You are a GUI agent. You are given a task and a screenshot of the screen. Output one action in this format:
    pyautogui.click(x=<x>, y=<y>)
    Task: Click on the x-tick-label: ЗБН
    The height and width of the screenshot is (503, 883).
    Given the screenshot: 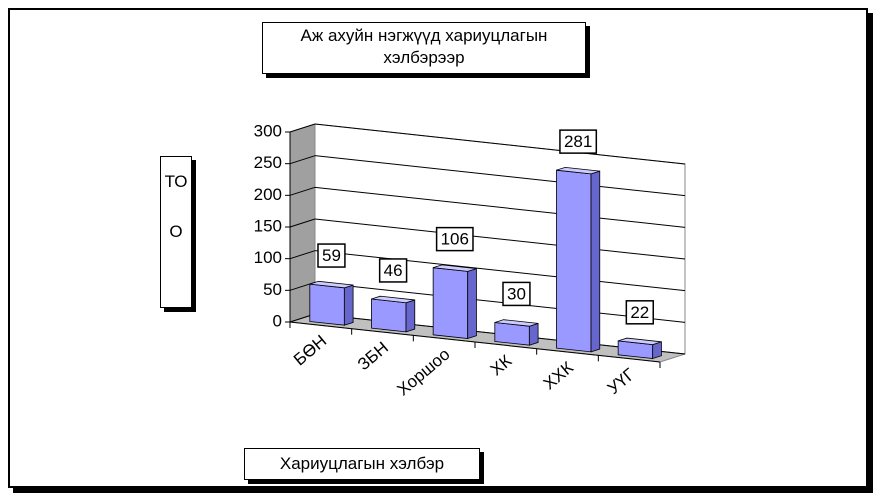 What is the action you would take?
    pyautogui.click(x=373, y=356)
    